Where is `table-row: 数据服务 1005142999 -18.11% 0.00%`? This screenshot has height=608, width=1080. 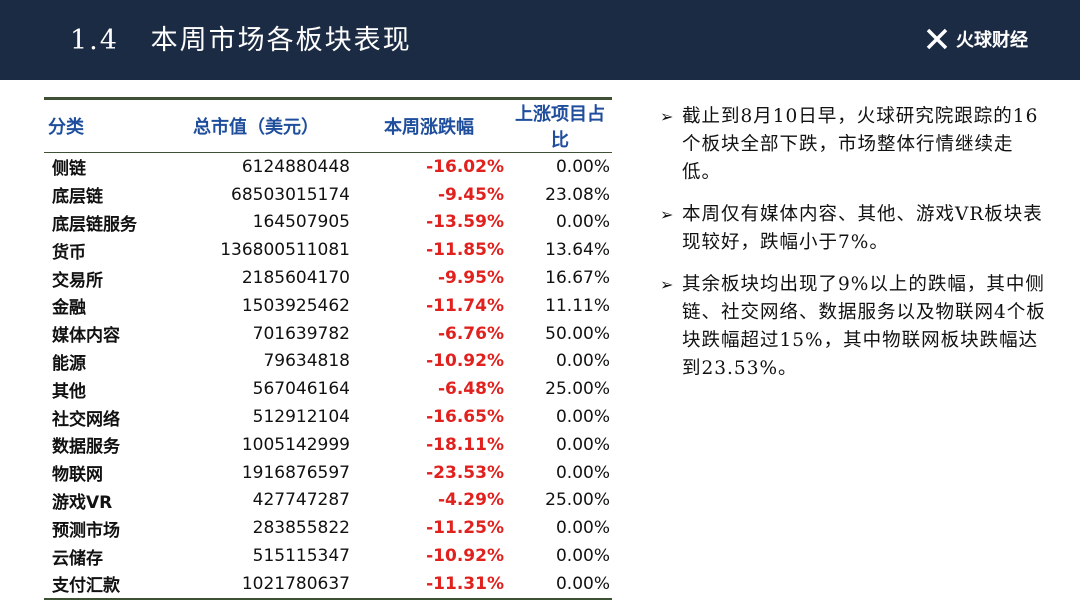
table-row: 数据服务 1005142999 -18.11% 0.00% is located at coordinates (328, 445).